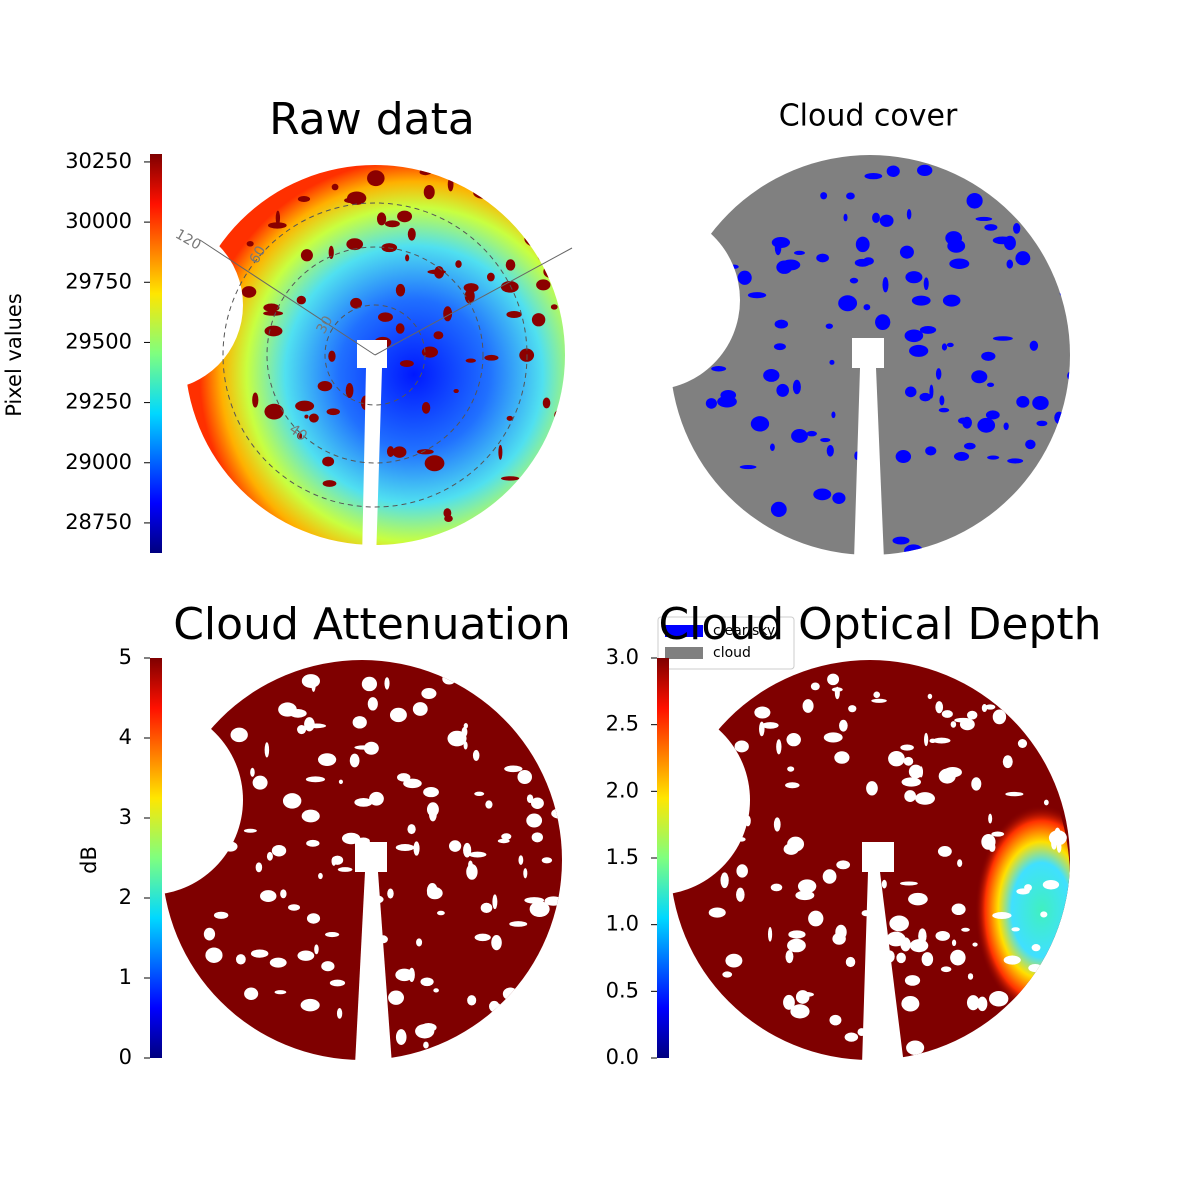 This screenshot has height=1204, width=1200. I want to click on panel-title: Cloud cover, so click(868, 116).